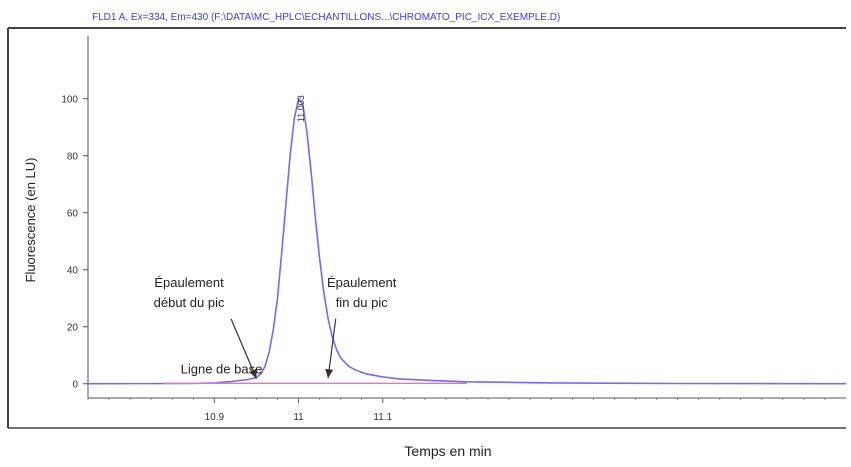 The width and height of the screenshot is (851, 467). What do you see at coordinates (382, 417) in the screenshot?
I see `x-tick-label: 11.1` at bounding box center [382, 417].